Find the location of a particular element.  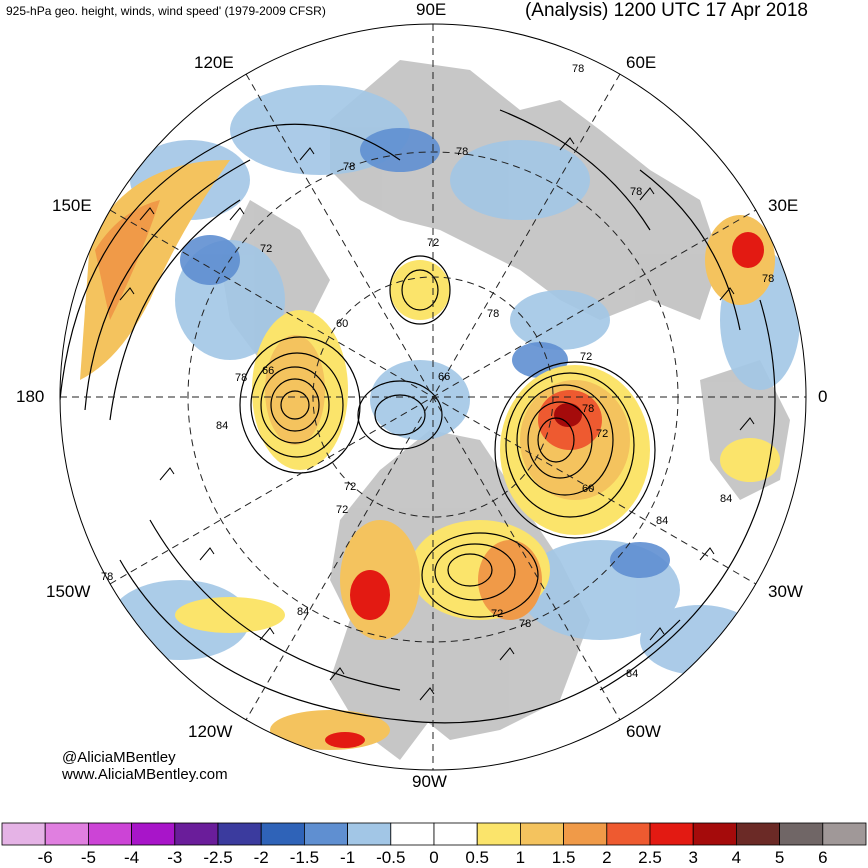

lon-label-30e: 30E is located at coordinates (783, 205).